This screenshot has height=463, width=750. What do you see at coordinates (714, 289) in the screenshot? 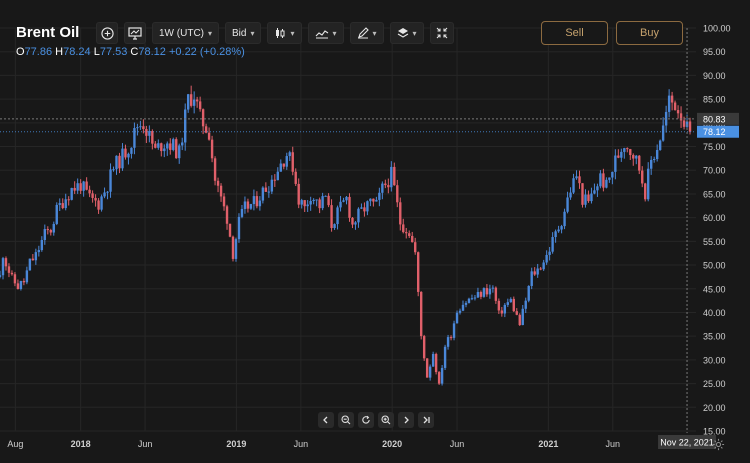
I see `y-tick-label: 45.00` at bounding box center [714, 289].